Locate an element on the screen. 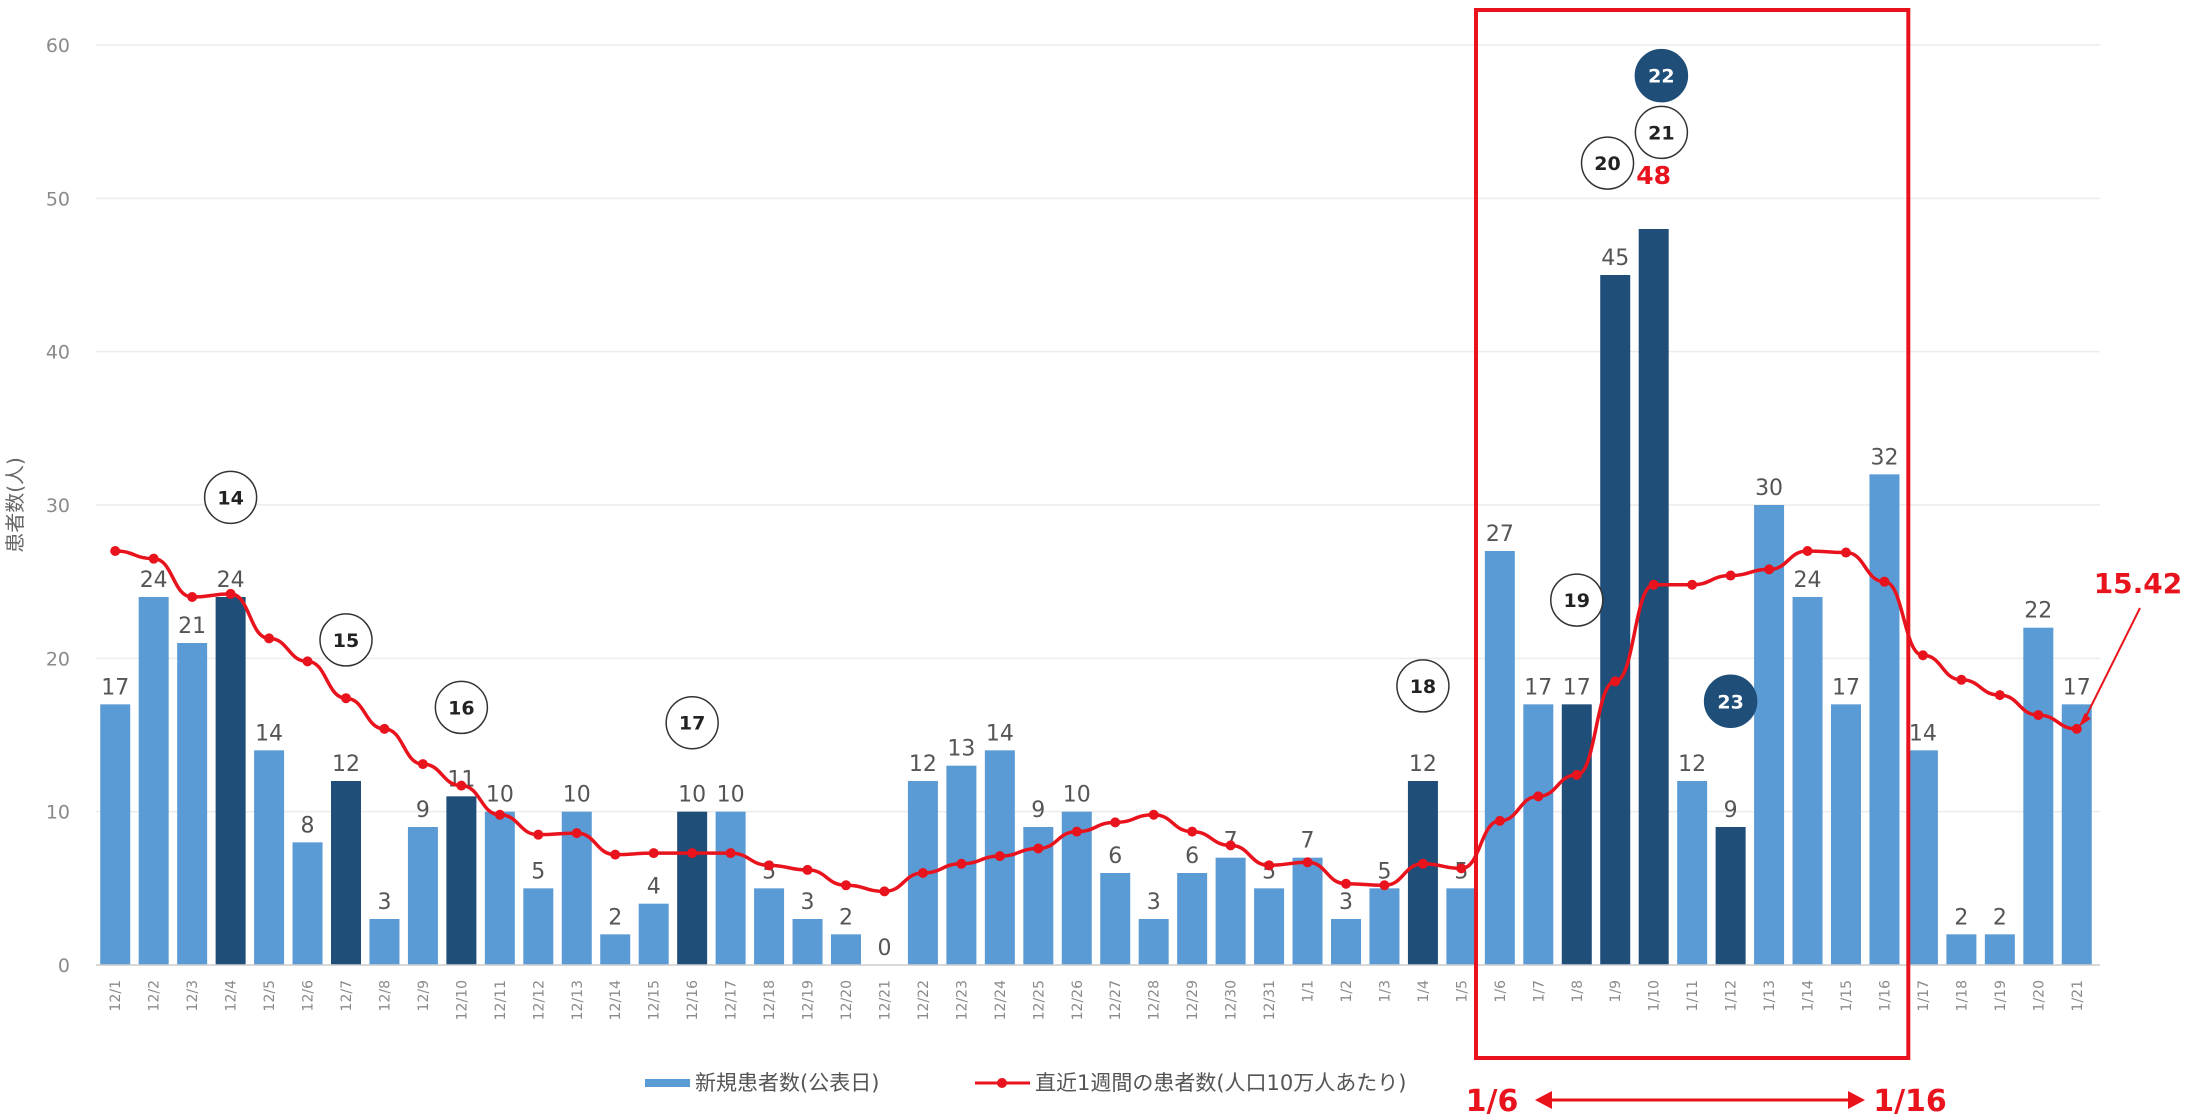  range-end-label: 1/16 is located at coordinates (1910, 1101).